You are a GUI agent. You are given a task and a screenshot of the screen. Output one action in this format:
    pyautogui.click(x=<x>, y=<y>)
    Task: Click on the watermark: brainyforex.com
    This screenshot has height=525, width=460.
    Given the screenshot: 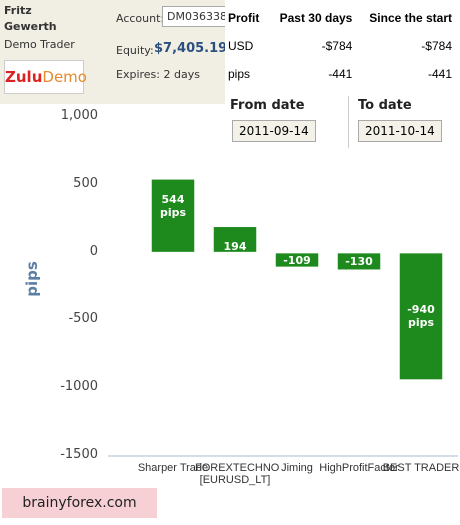 What is the action you would take?
    pyautogui.click(x=79, y=503)
    